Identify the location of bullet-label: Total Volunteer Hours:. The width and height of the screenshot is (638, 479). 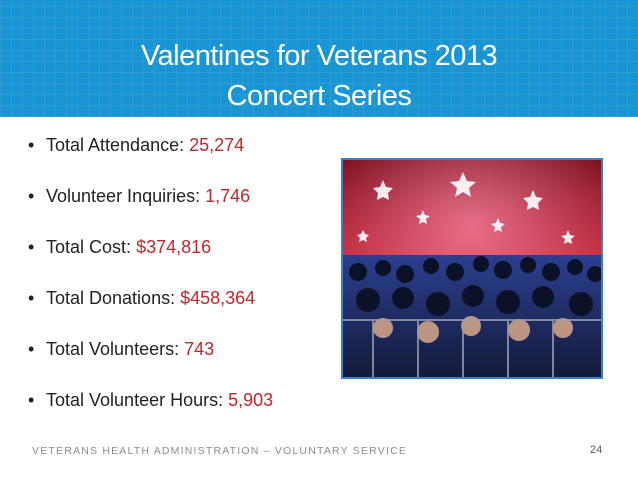
(135, 400).